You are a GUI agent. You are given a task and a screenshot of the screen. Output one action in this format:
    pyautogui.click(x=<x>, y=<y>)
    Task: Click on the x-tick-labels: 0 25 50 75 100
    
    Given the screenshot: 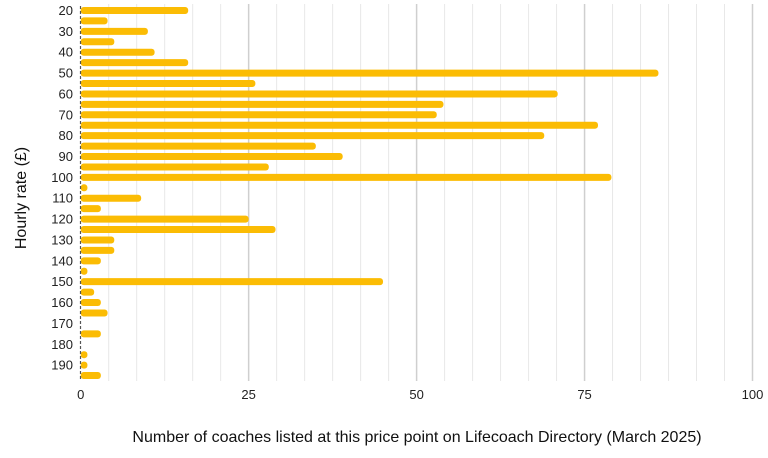 What is the action you would take?
    pyautogui.click(x=420, y=394)
    